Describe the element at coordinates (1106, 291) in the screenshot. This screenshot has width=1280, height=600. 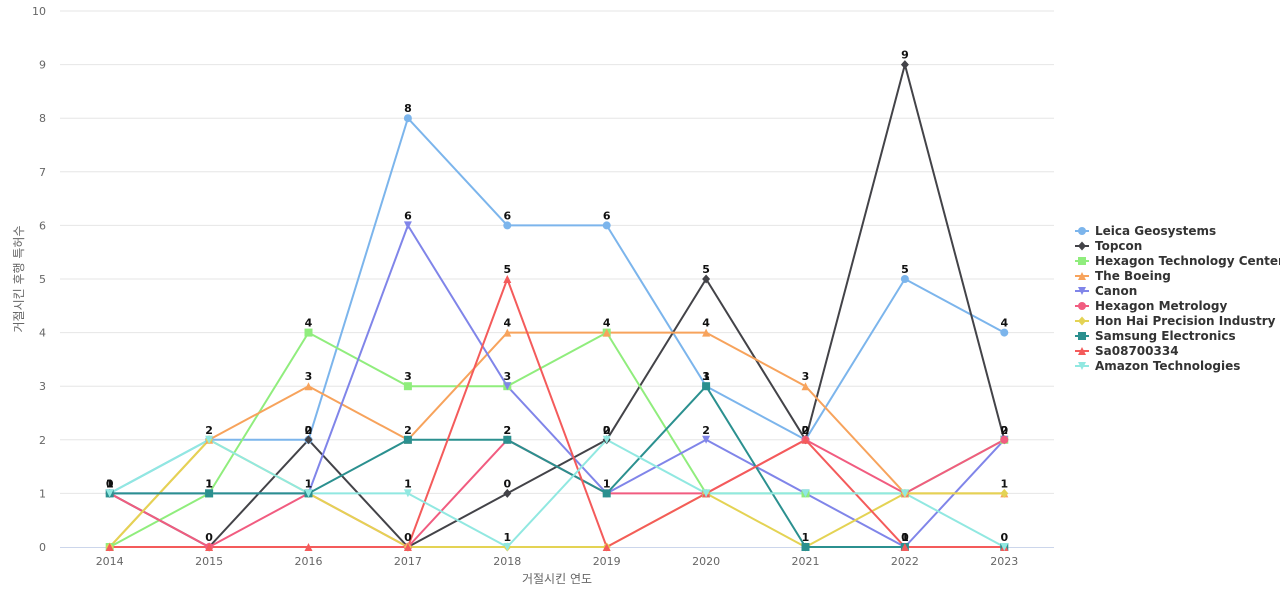
I see `legend-item-canon: Canon` at that location.